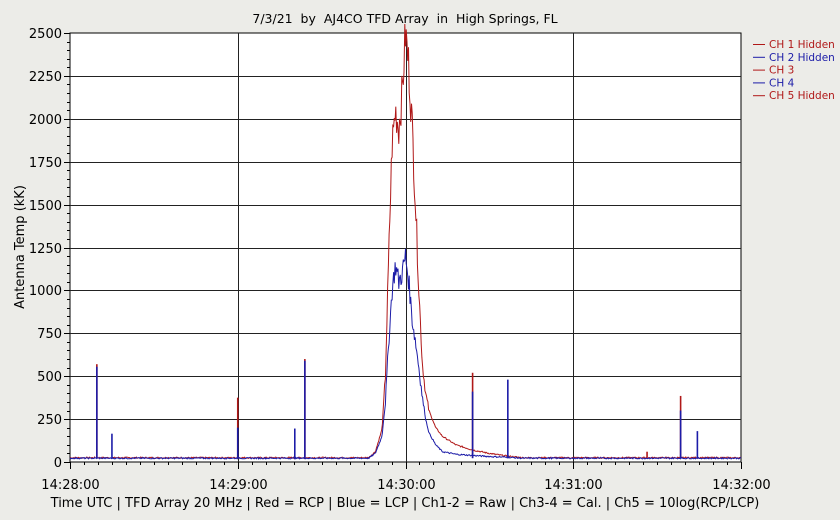 This screenshot has width=840, height=520. Describe the element at coordinates (45, 163) in the screenshot. I see `y-tick-label: 1750` at that location.